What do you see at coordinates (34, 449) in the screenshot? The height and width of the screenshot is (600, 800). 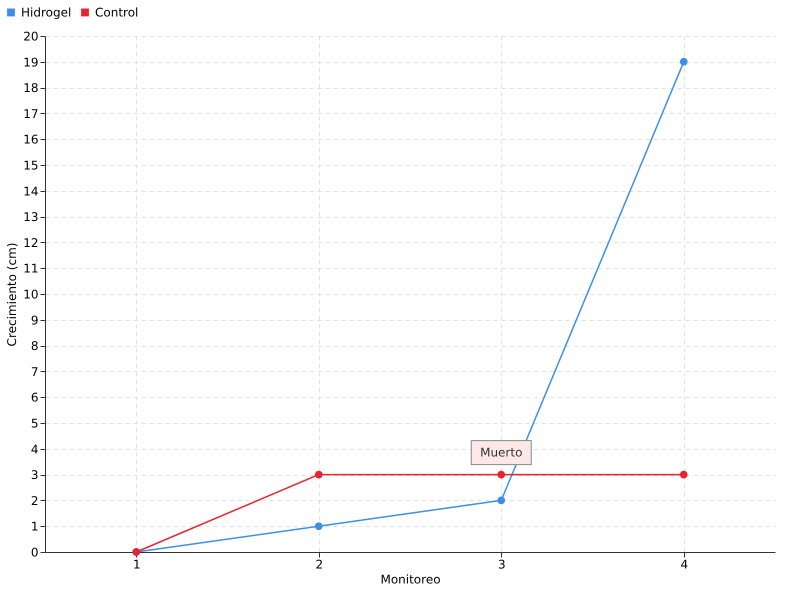 I see `y-tick-label: 4` at bounding box center [34, 449].